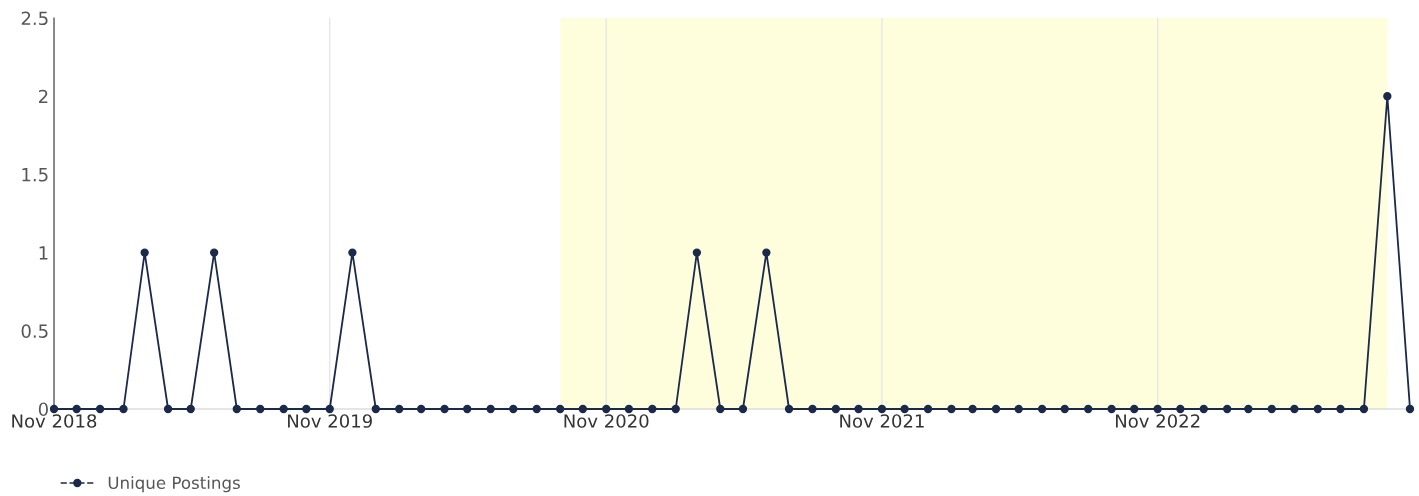 The width and height of the screenshot is (1419, 496). What do you see at coordinates (330, 421) in the screenshot?
I see `x-tick-label: Nov 2019` at bounding box center [330, 421].